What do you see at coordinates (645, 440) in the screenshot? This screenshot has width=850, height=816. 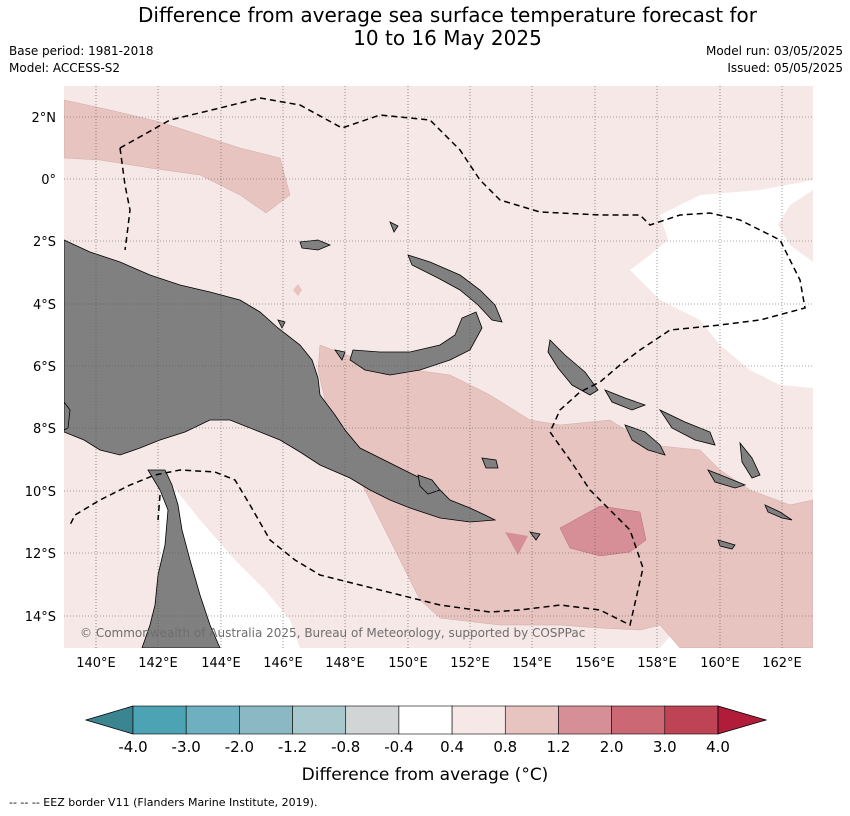 I see `land-guadalcanal` at bounding box center [645, 440].